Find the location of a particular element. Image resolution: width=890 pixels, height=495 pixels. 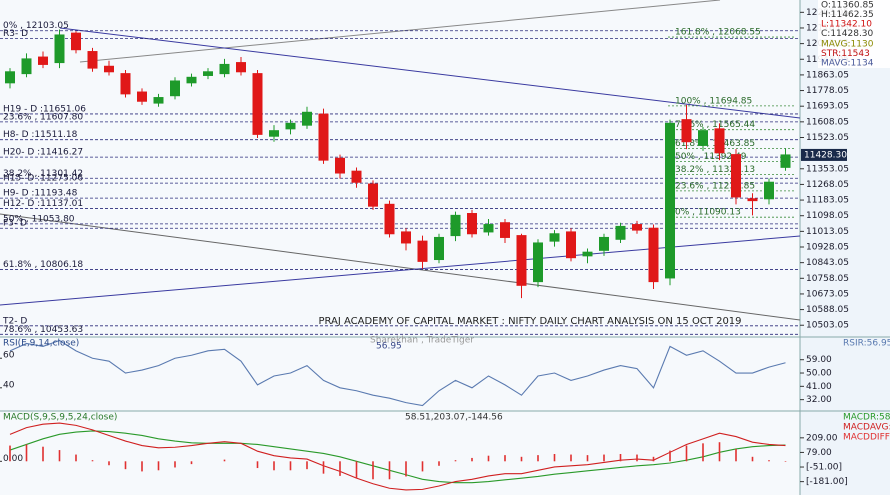

fib-label: 0% , 11090.13 is located at coordinates (708, 213).